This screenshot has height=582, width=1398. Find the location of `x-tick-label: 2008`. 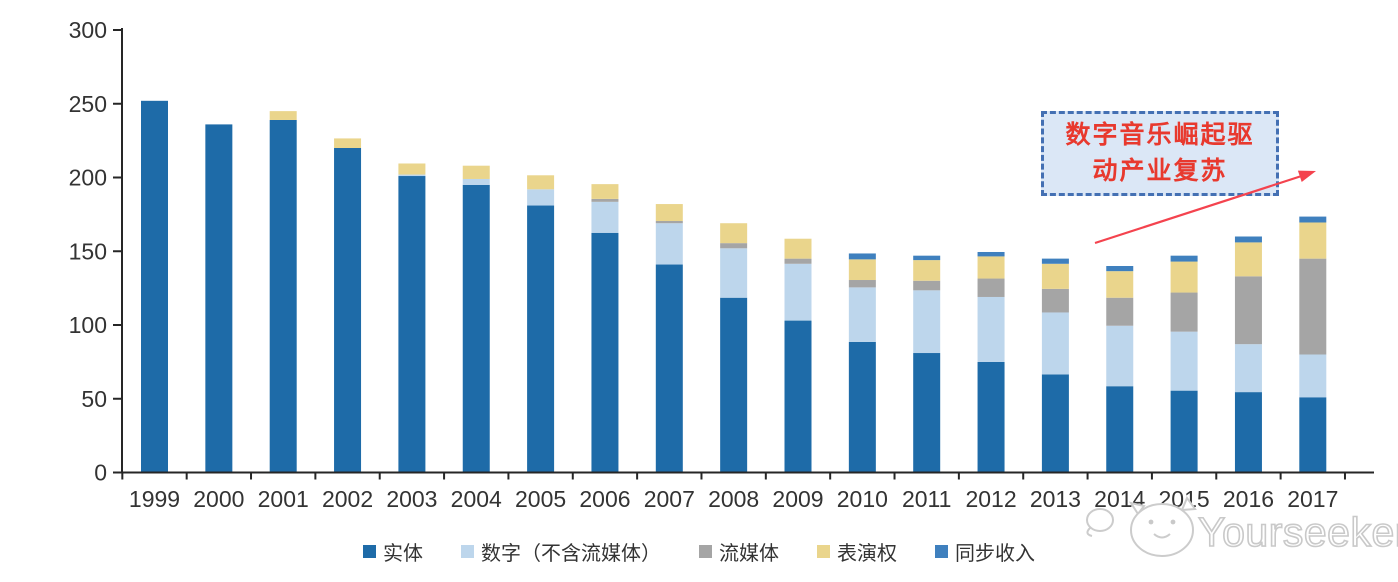

x-tick-label: 2008 is located at coordinates (733, 499).